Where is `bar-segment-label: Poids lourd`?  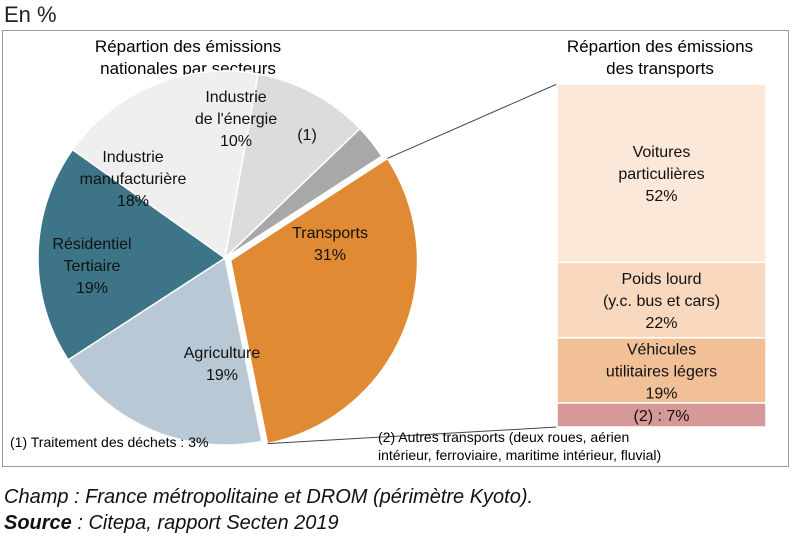
bar-segment-label: Poids lourd is located at coordinates (661, 279).